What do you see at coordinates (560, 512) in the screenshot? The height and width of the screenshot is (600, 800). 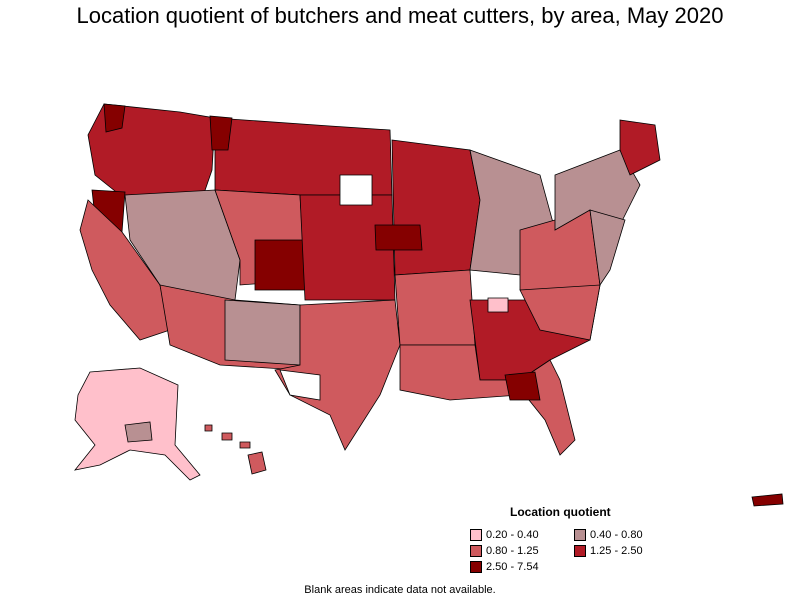 I see `legend-title: Location quotient` at bounding box center [560, 512].